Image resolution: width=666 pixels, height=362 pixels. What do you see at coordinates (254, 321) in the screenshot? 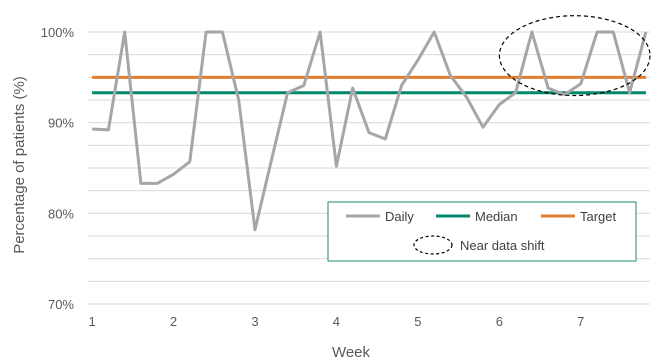
I see `x-tick-label: 3` at bounding box center [254, 321].